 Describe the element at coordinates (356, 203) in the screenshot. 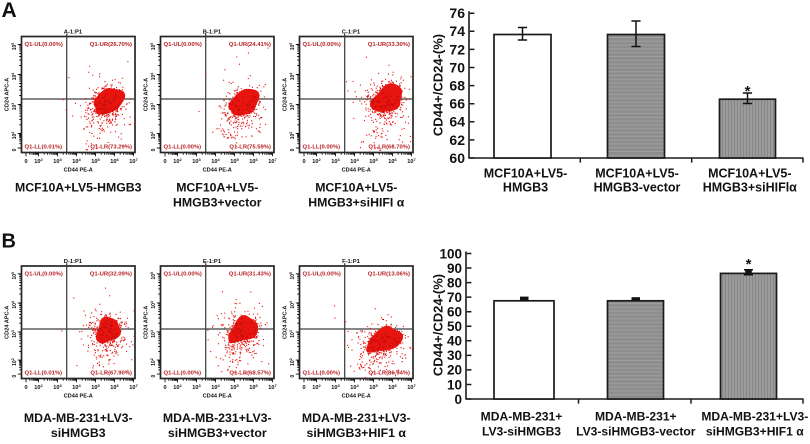

I see `svg-text: HMGB3+siHIFI α` at that location.